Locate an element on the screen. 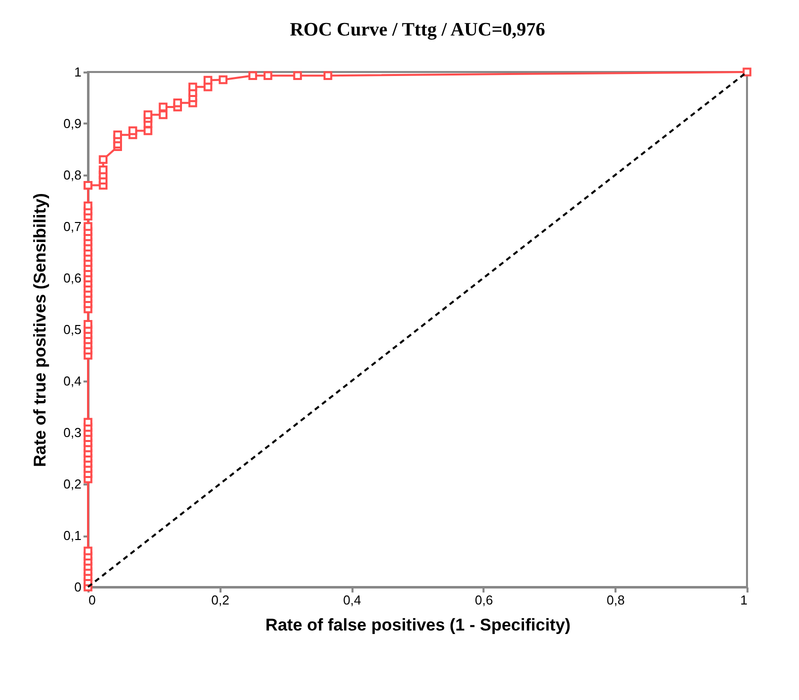  y-tick-label: 0,1 is located at coordinates (72, 535).